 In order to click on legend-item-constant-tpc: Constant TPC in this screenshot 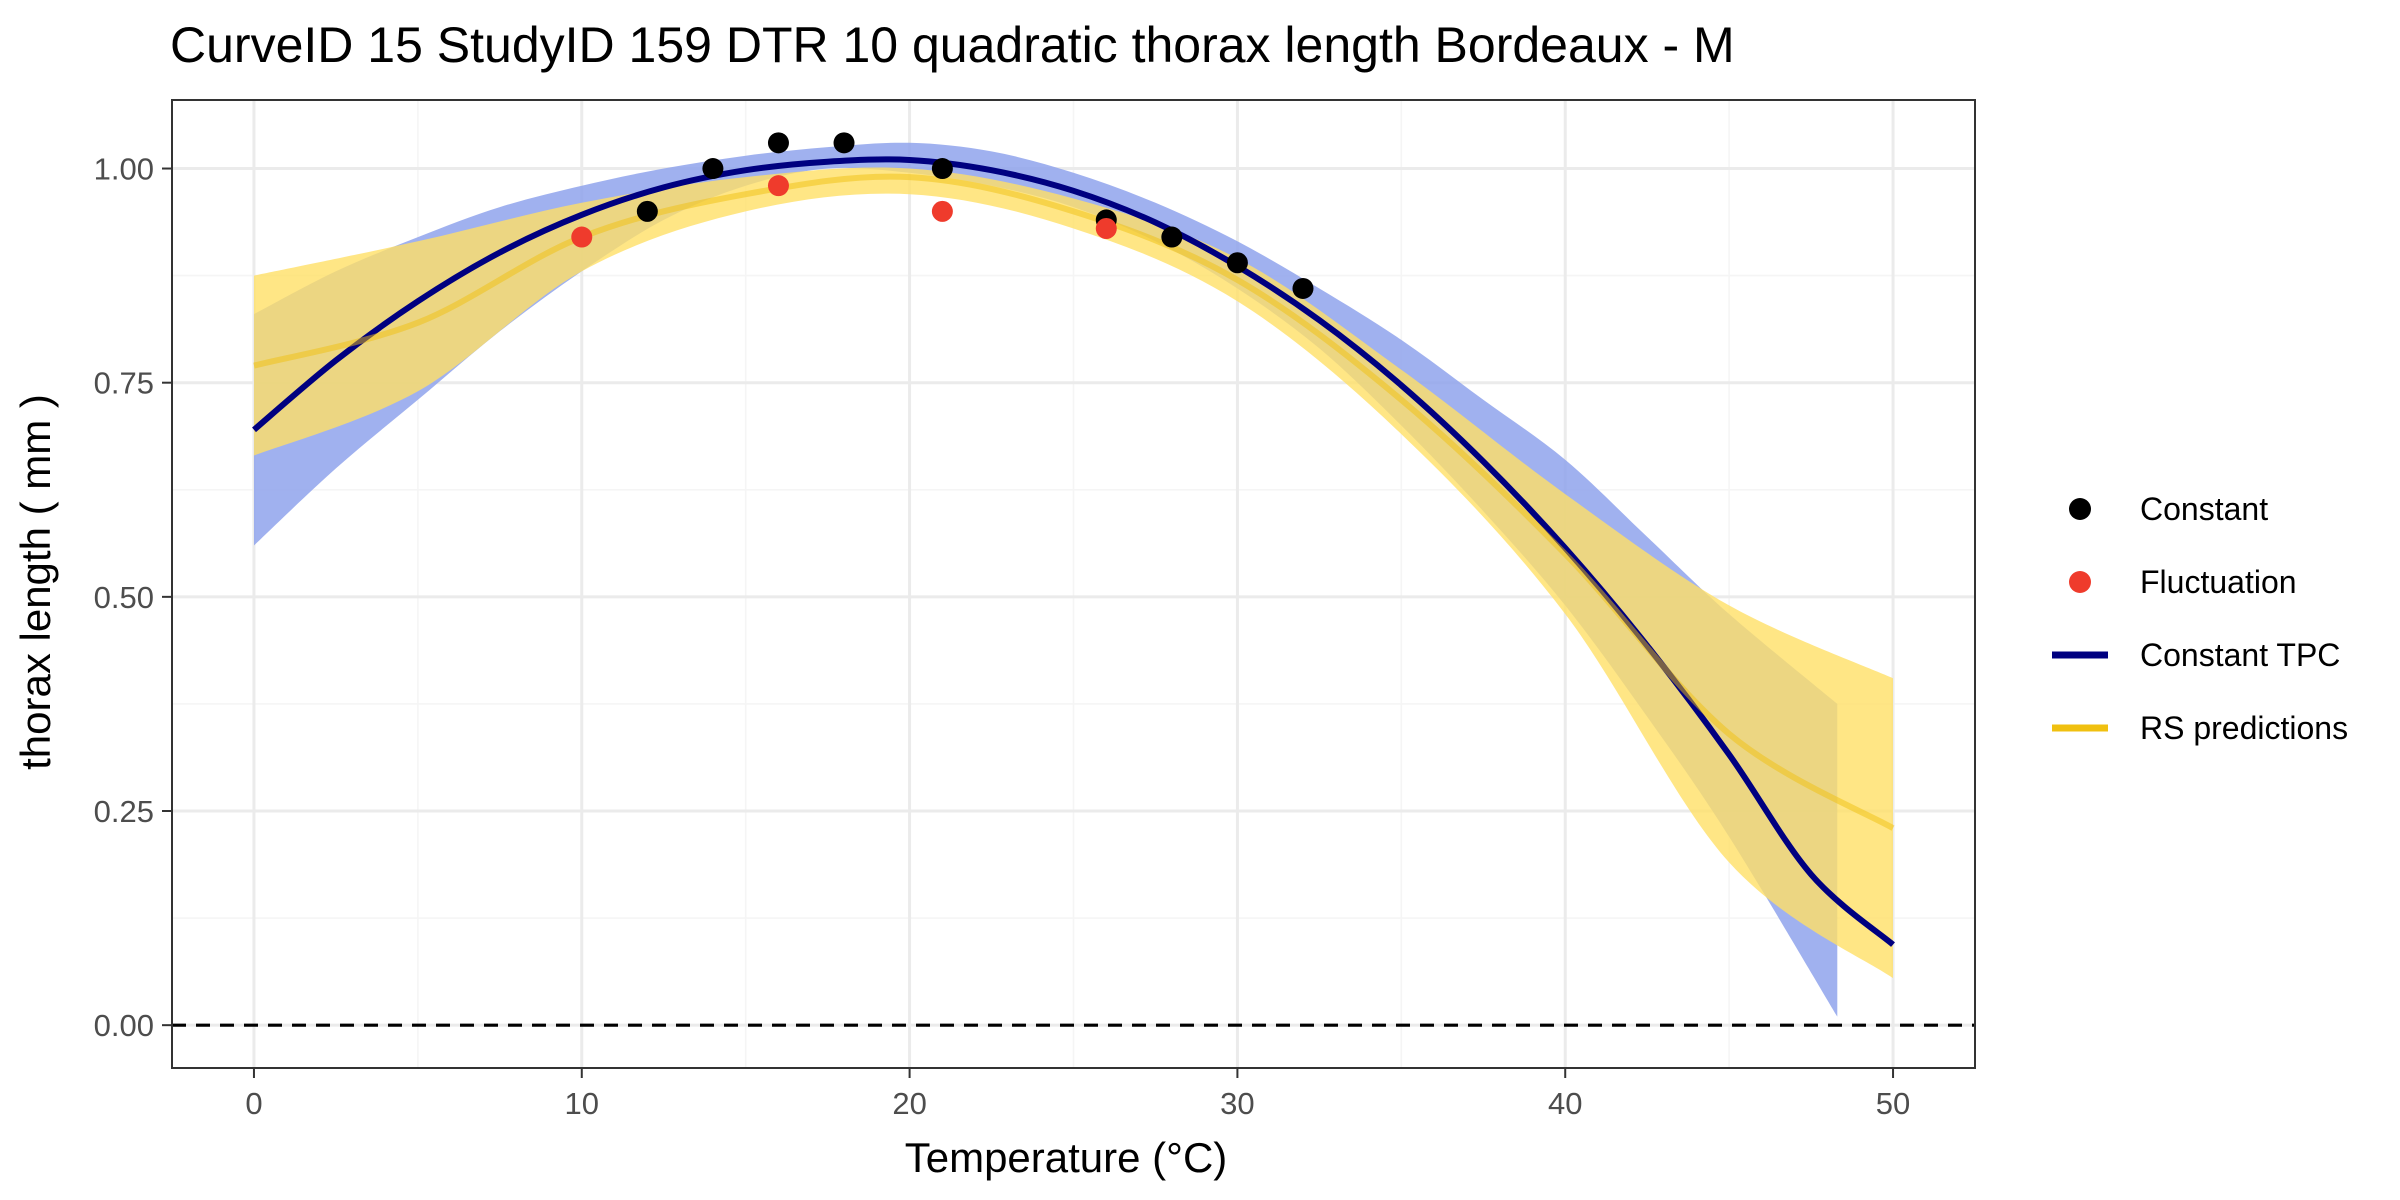, I will do `click(2196, 655)`.